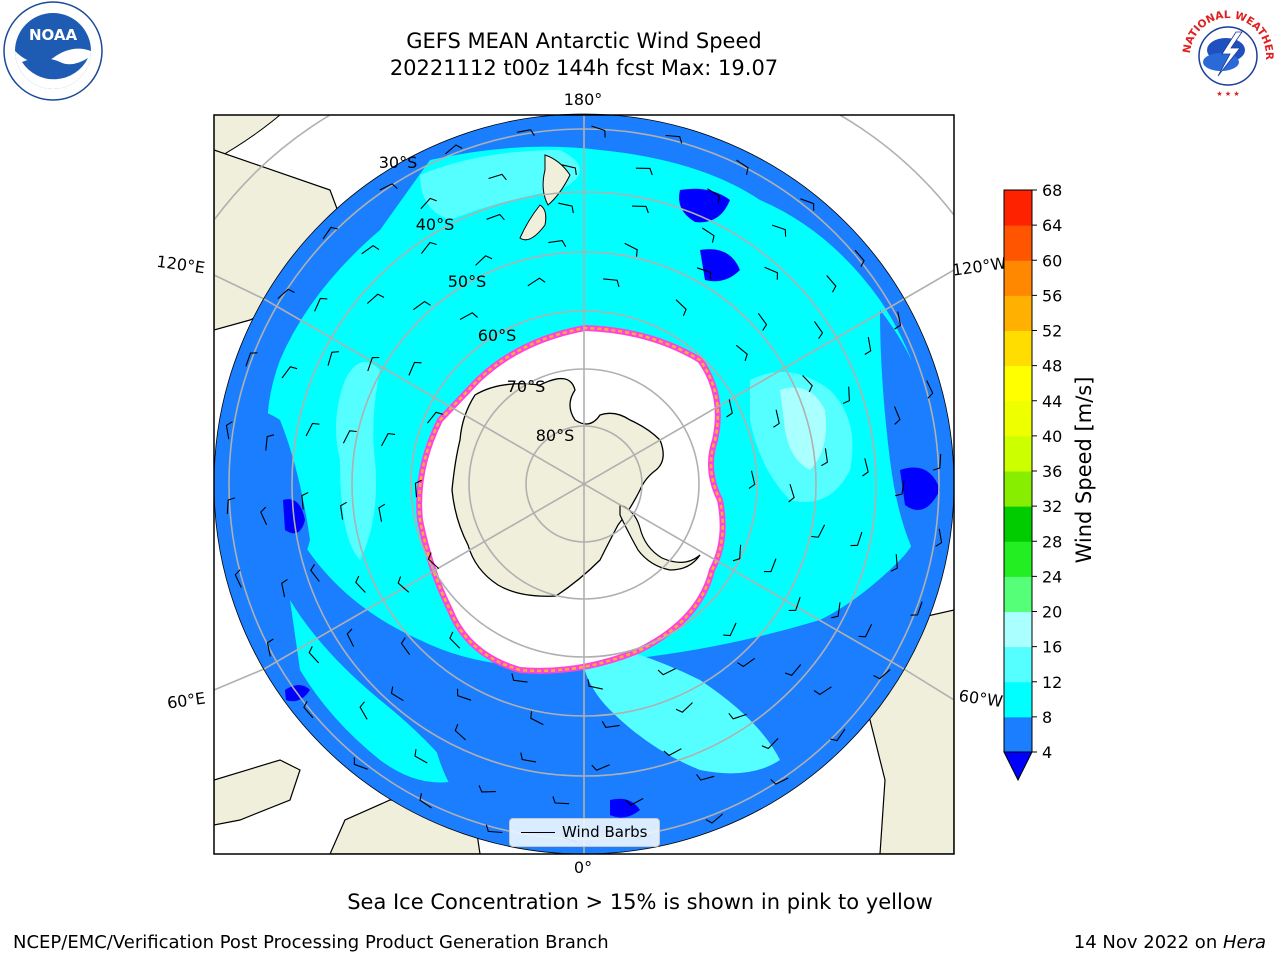  Describe the element at coordinates (1052, 647) in the screenshot. I see `colorbar-tick-label: 16` at that location.